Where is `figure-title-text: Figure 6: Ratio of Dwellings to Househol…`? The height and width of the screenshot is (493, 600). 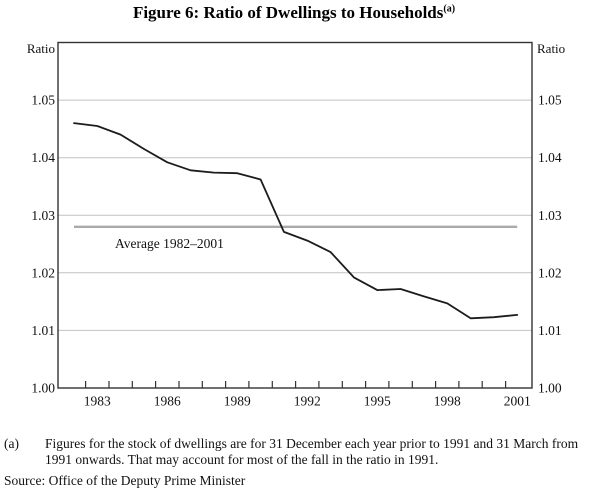 figure-title-text: Figure 6: Ratio of Dwellings to Househol… is located at coordinates (288, 12).